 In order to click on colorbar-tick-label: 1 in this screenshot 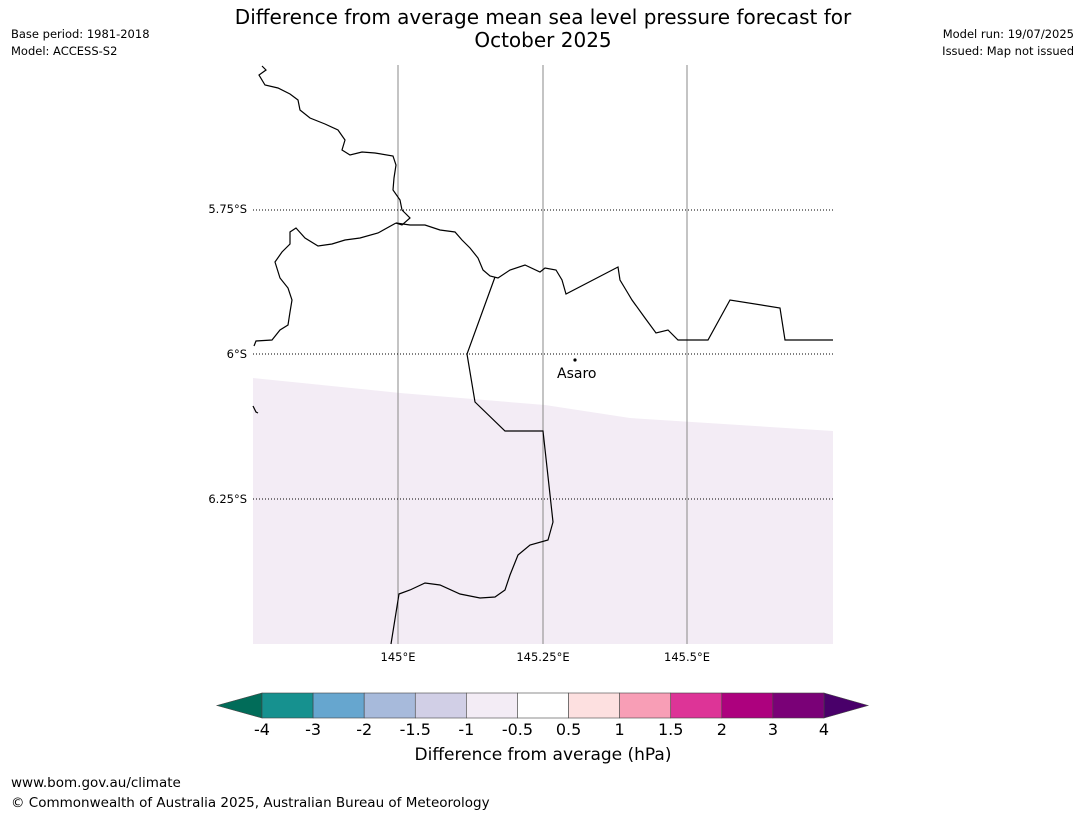, I will do `click(620, 729)`.